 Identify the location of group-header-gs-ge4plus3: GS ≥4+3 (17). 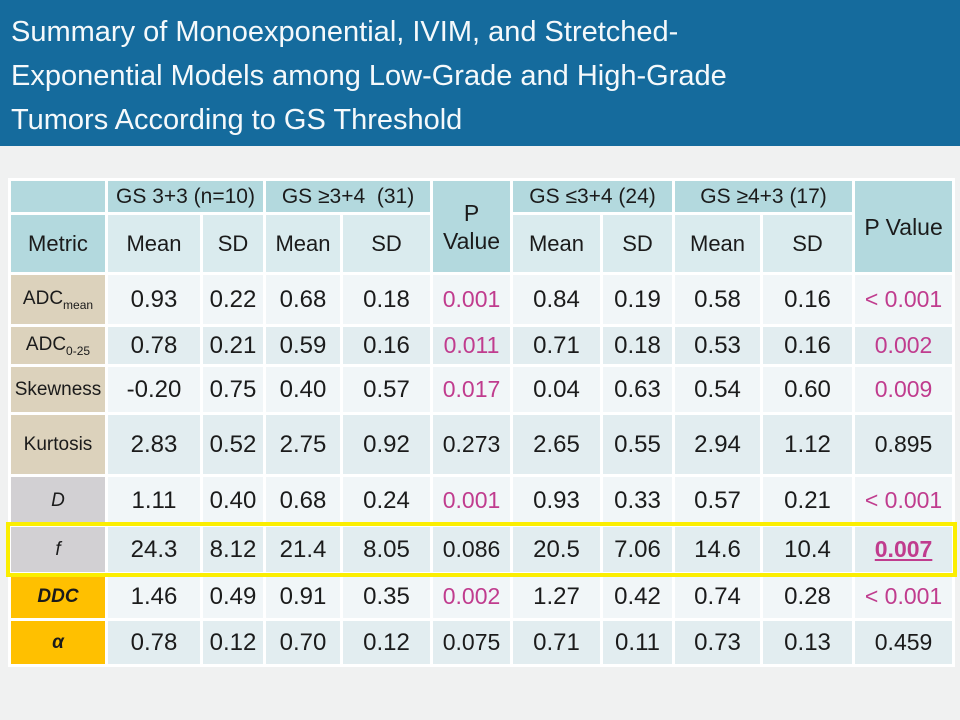
(764, 196).